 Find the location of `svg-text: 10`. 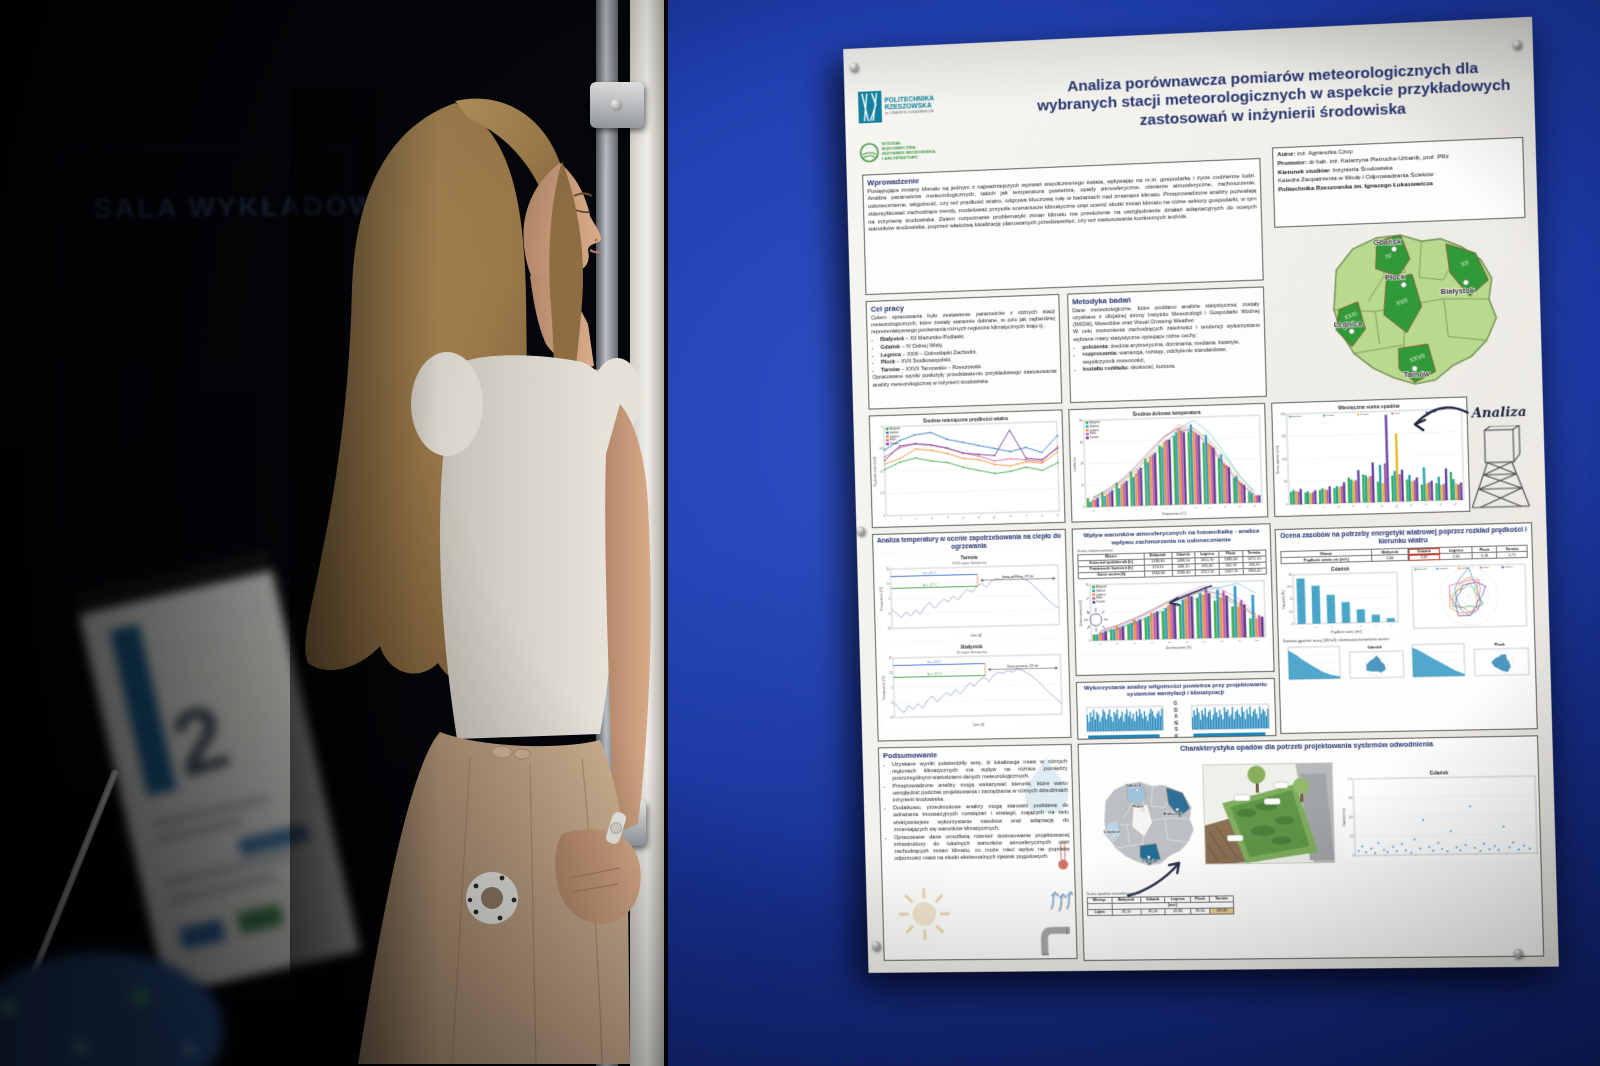

svg-text: 10 is located at coordinates (1100, 643).